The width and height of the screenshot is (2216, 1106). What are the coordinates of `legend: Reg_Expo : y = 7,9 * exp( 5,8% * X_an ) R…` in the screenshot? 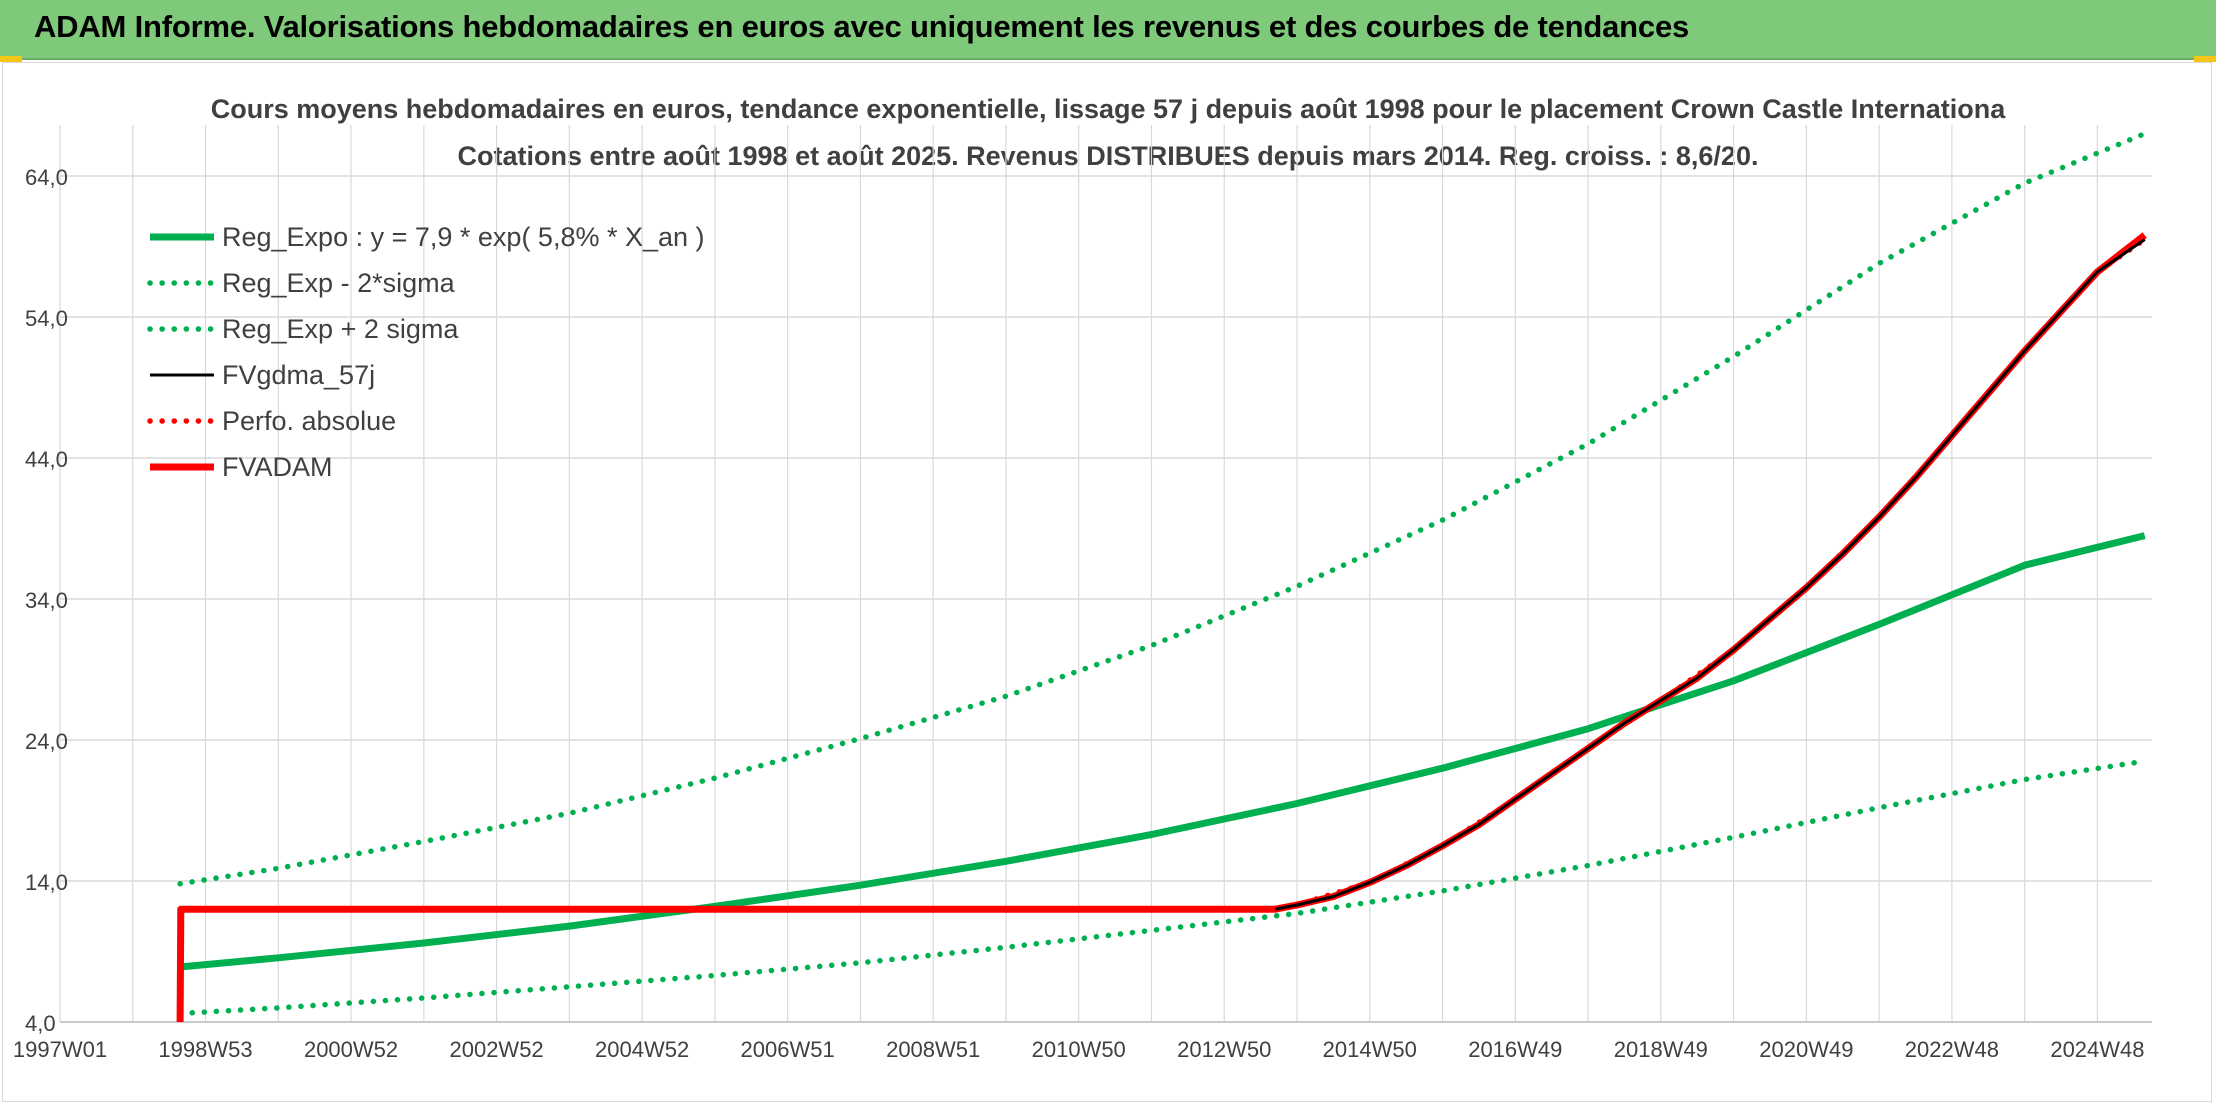 It's located at (426, 352).